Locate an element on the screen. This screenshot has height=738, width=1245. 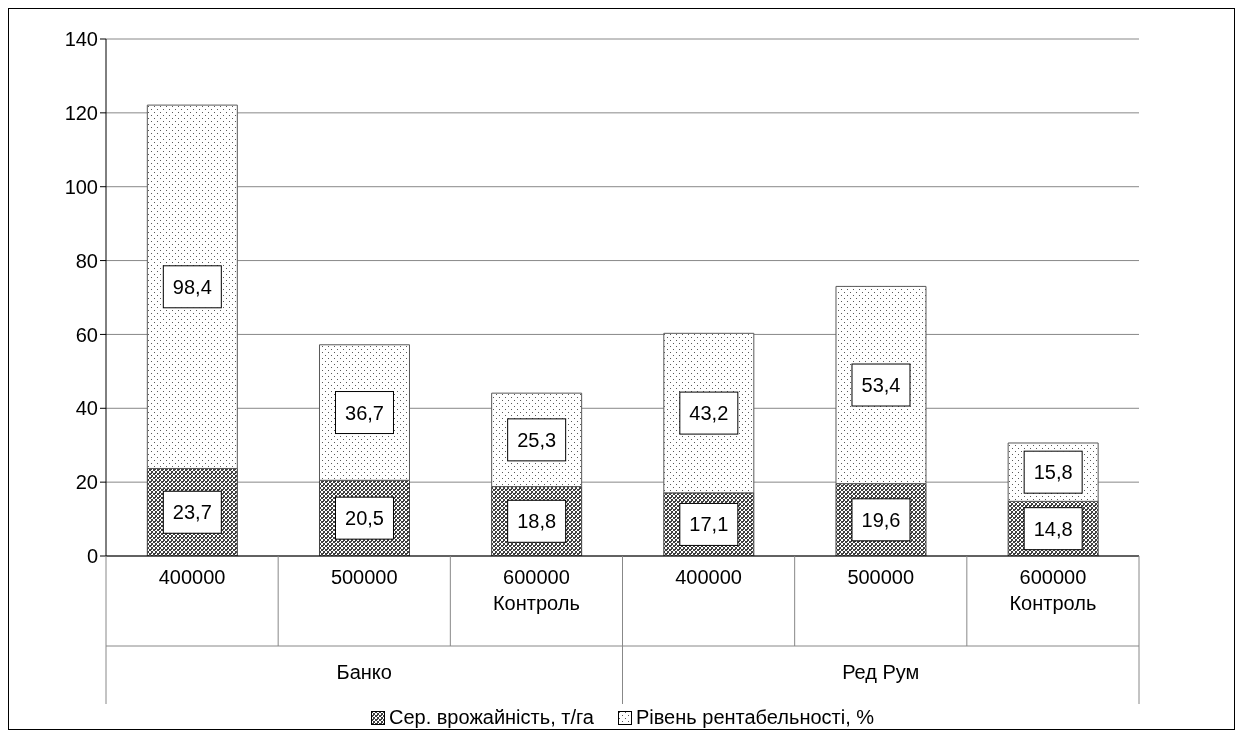
data-label: 36,7 is located at coordinates (364, 412).